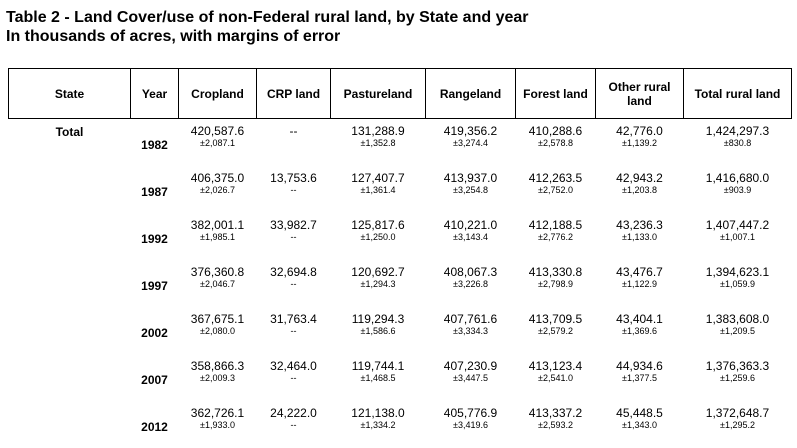  I want to click on crp-land-cell: 32,464.0--, so click(294, 377).